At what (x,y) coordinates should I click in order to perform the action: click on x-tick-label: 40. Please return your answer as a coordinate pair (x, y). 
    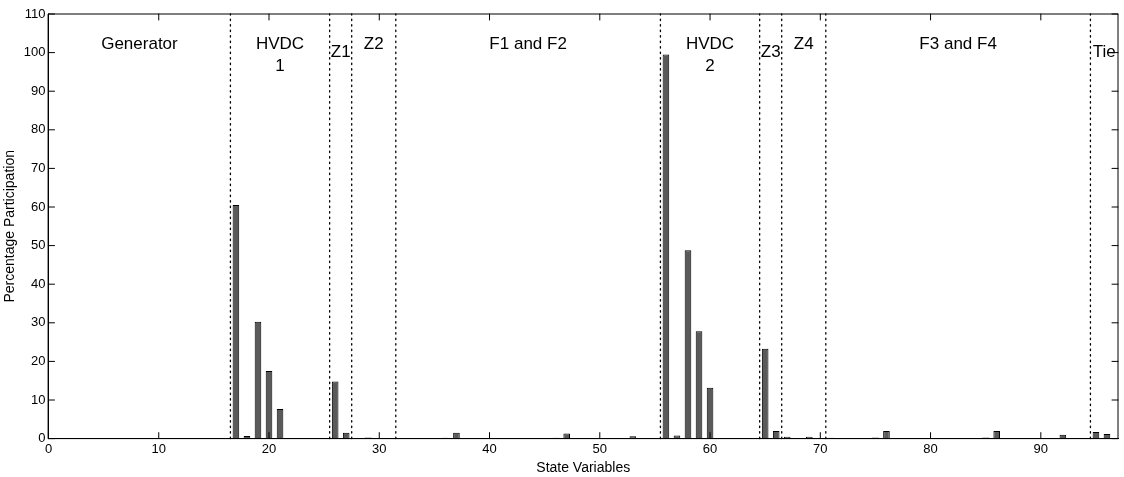
    Looking at the image, I should click on (489, 448).